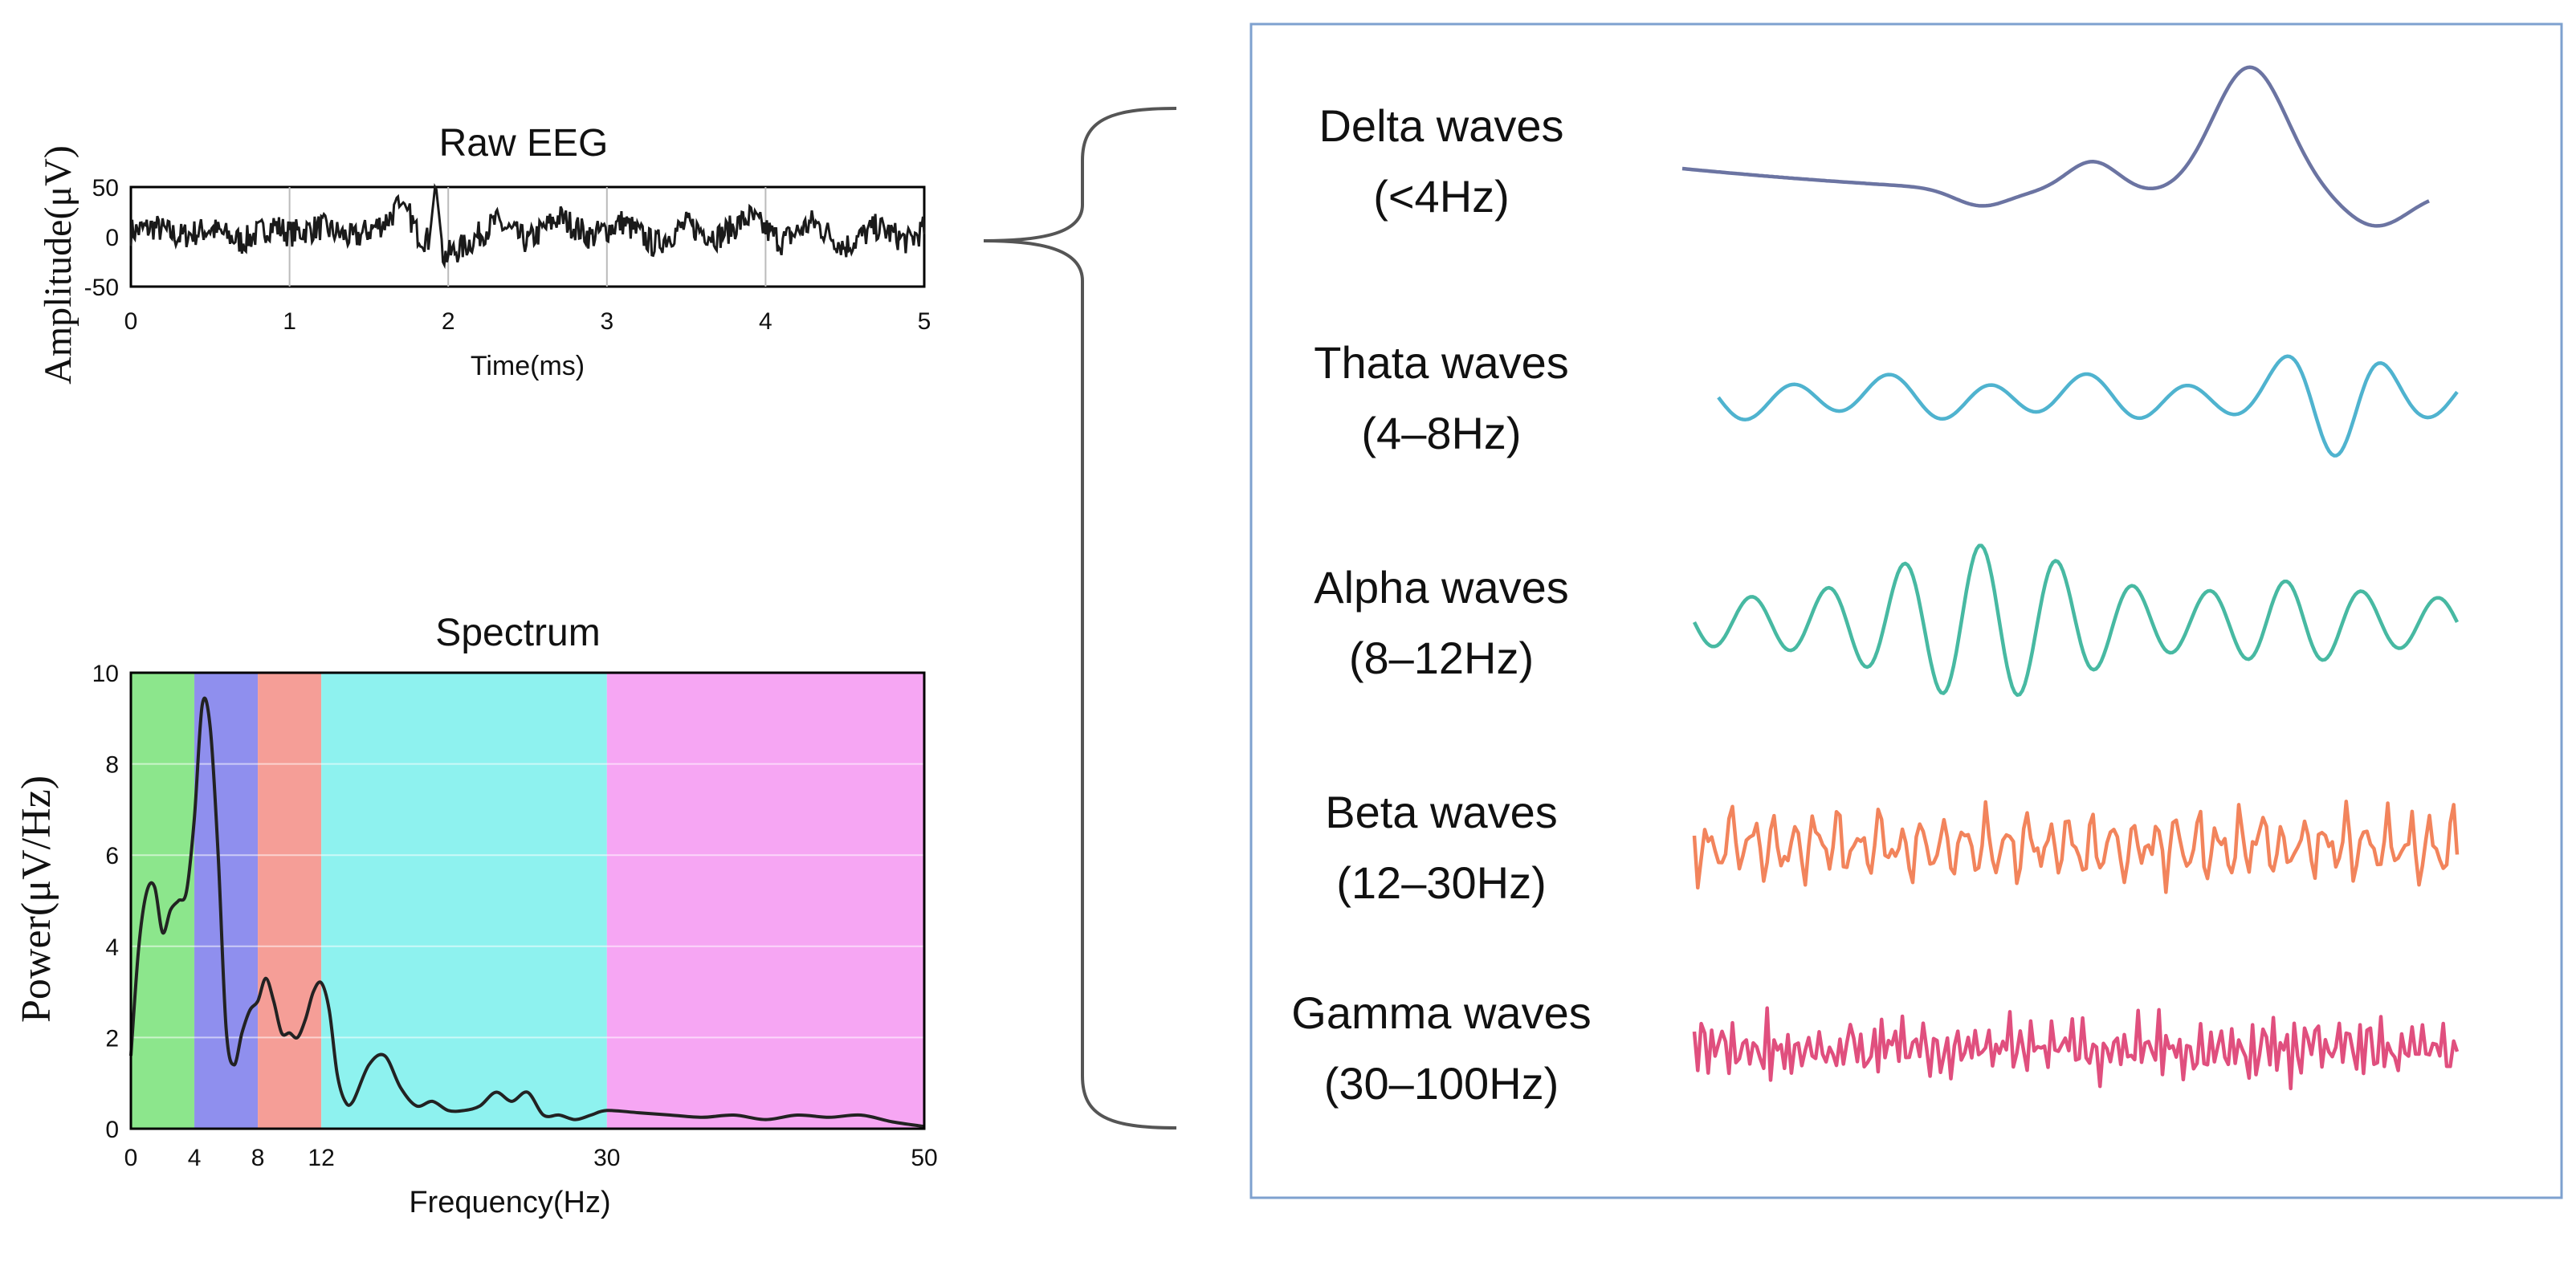 Image resolution: width=2576 pixels, height=1270 pixels. Describe the element at coordinates (448, 322) in the screenshot. I see `raw-eeg-x-tick-label: 2` at that location.